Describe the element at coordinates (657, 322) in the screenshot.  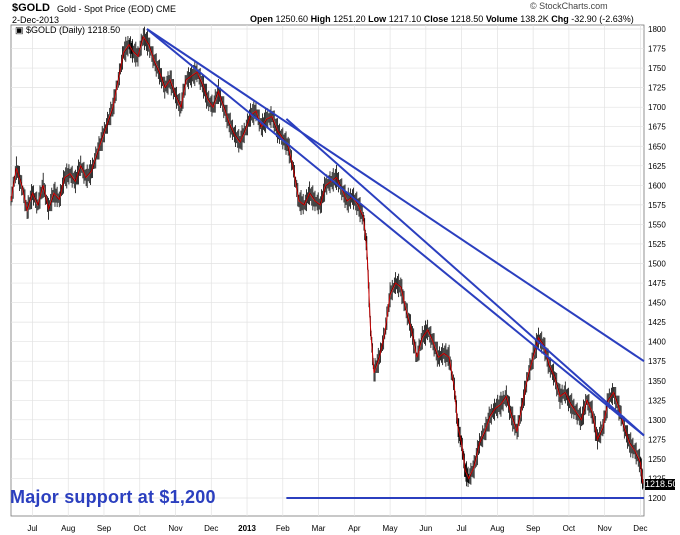
I see `y-tick-label: 1425` at that location.